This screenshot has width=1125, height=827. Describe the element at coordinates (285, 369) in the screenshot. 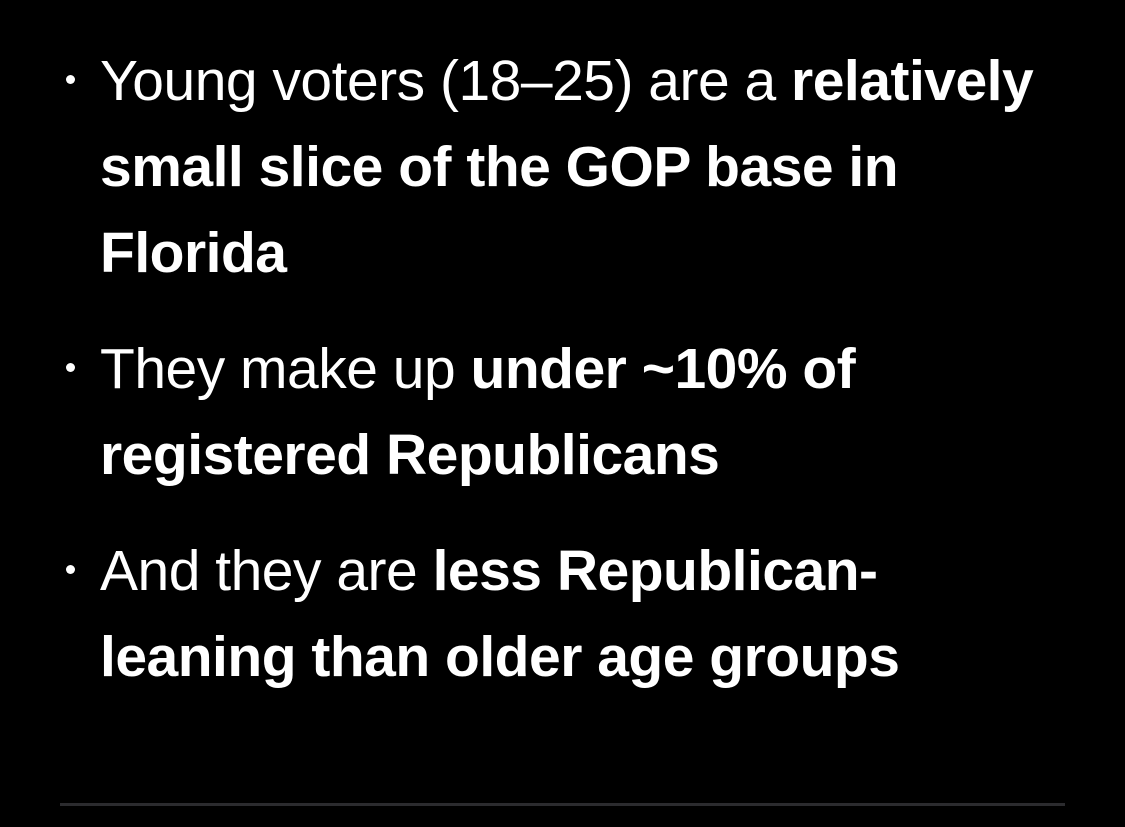

I see `bullet-text-normal: They make up` at that location.